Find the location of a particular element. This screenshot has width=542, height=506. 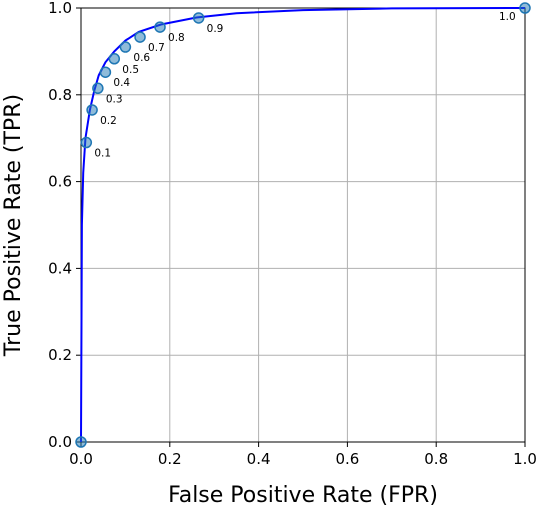

y-tick-label: 0.8 is located at coordinates (60, 95).